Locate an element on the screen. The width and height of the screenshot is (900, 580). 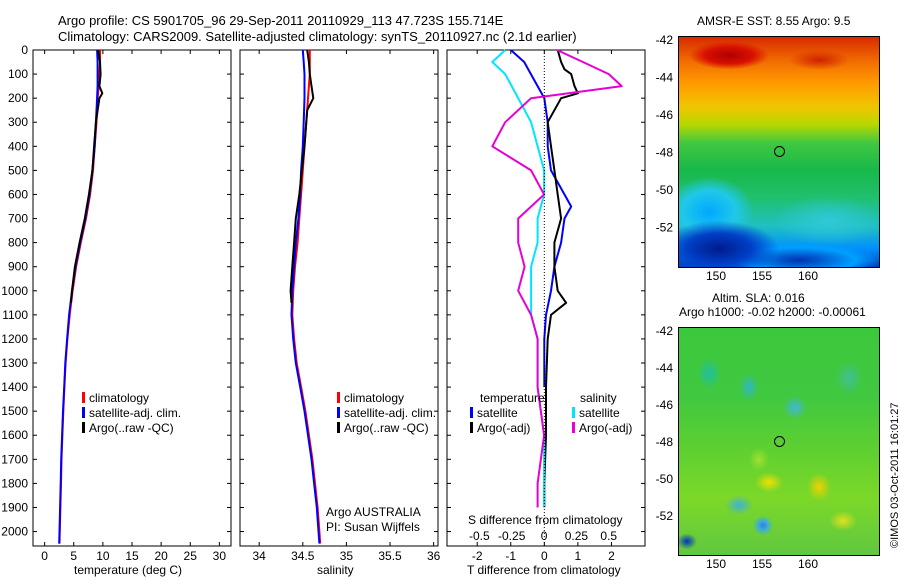
depth-tick-label: 1500 is located at coordinates (14, 411).